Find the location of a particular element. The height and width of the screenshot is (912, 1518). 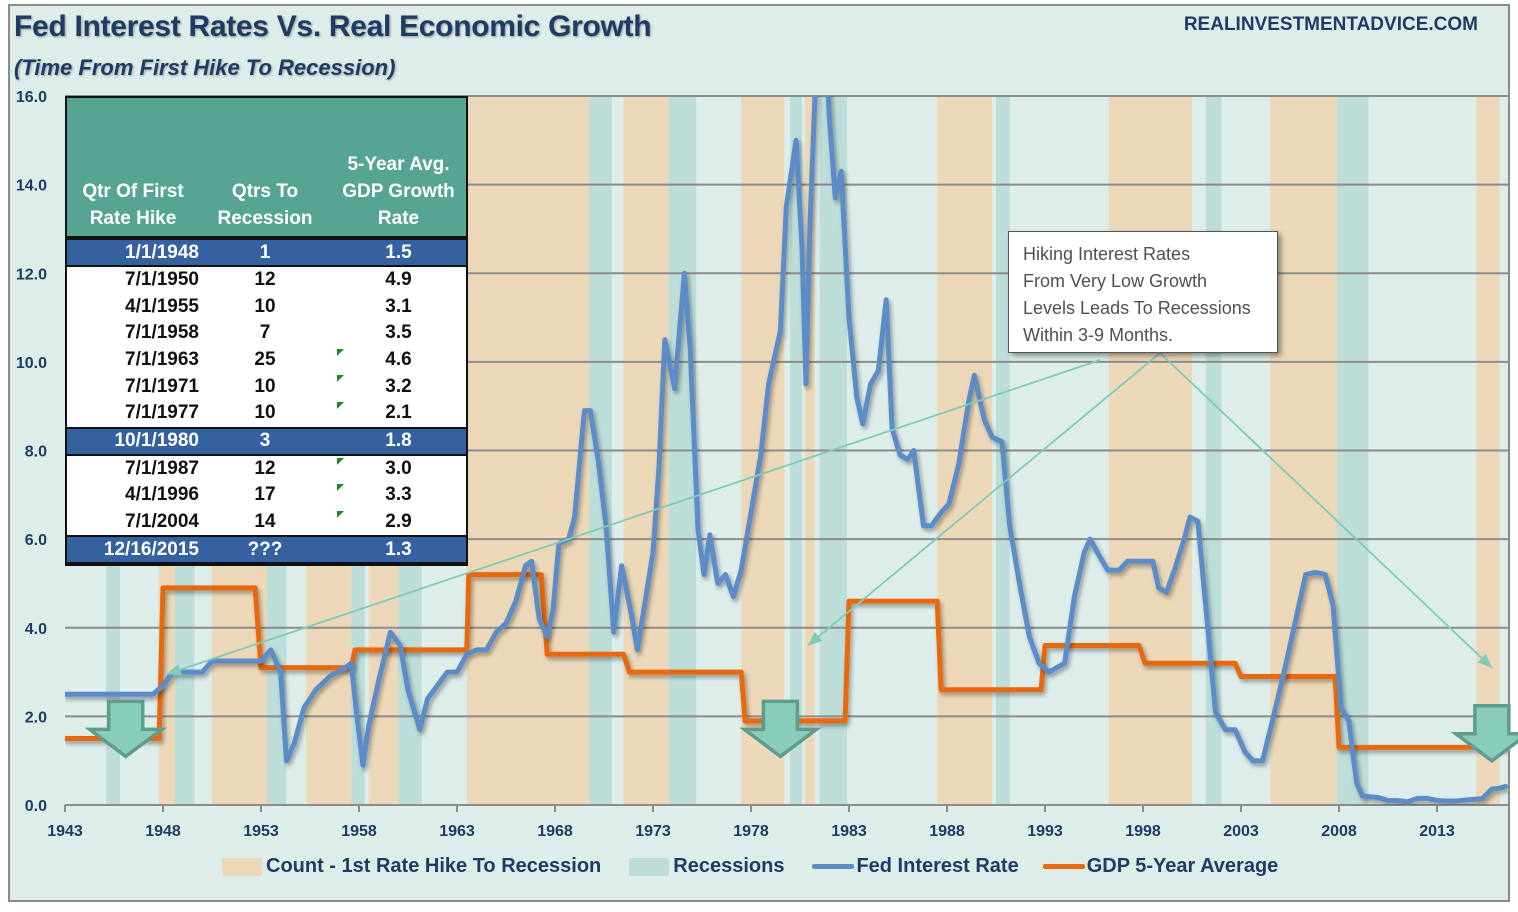

legend-swatch-fed-rate is located at coordinates (833, 866).